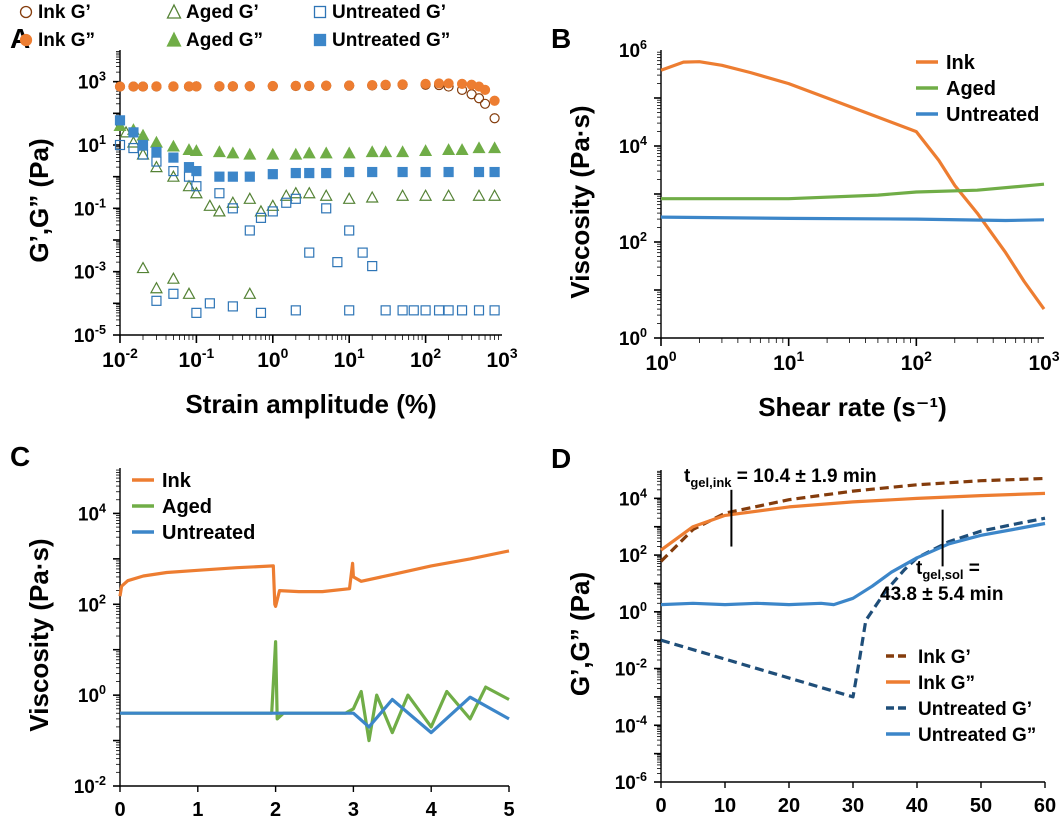 Image resolution: width=1064 pixels, height=839 pixels. Describe the element at coordinates (946, 683) in the screenshot. I see `legend-label: Ink G”` at that location.